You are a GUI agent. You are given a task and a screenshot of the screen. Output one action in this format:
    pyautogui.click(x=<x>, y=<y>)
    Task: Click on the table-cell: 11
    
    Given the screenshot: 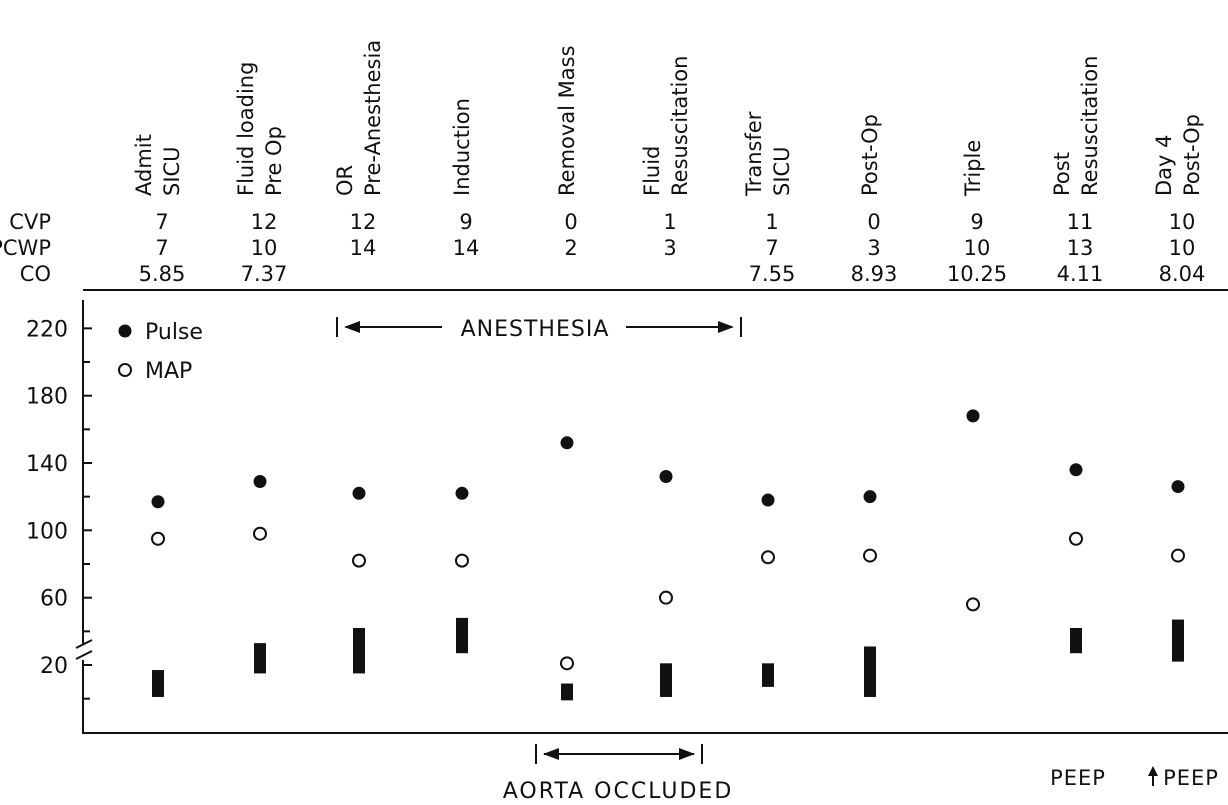 What is the action you would take?
    pyautogui.click(x=1080, y=222)
    